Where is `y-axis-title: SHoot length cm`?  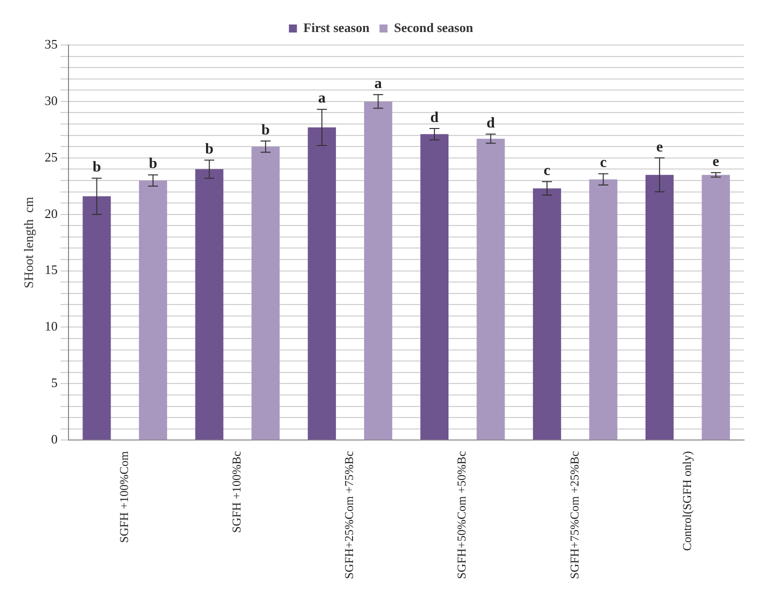 y-axis-title: SHoot length cm is located at coordinates (28, 242).